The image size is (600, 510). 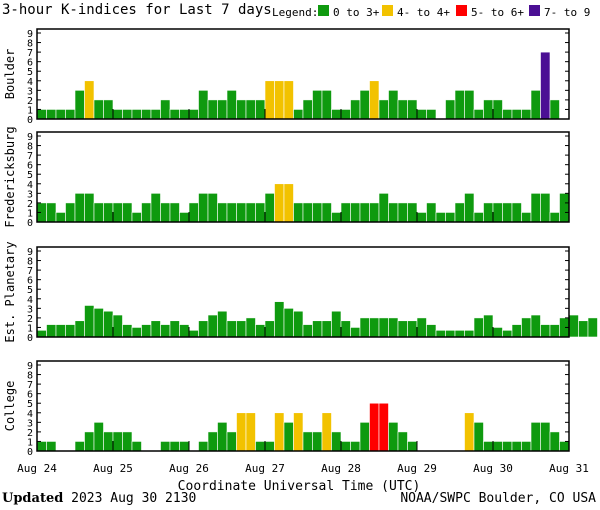 What do you see at coordinates (30, 309) in the screenshot?
I see `y-tick-label: 3` at bounding box center [30, 309].